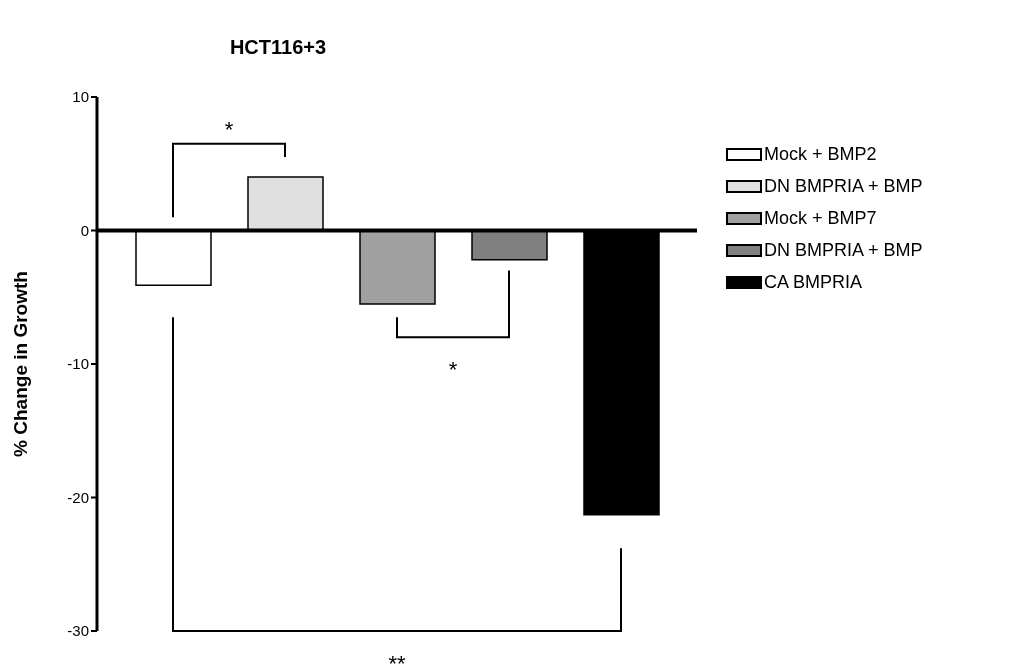  Describe the element at coordinates (80, 97) in the screenshot. I see `y-tick-label: 10` at that location.